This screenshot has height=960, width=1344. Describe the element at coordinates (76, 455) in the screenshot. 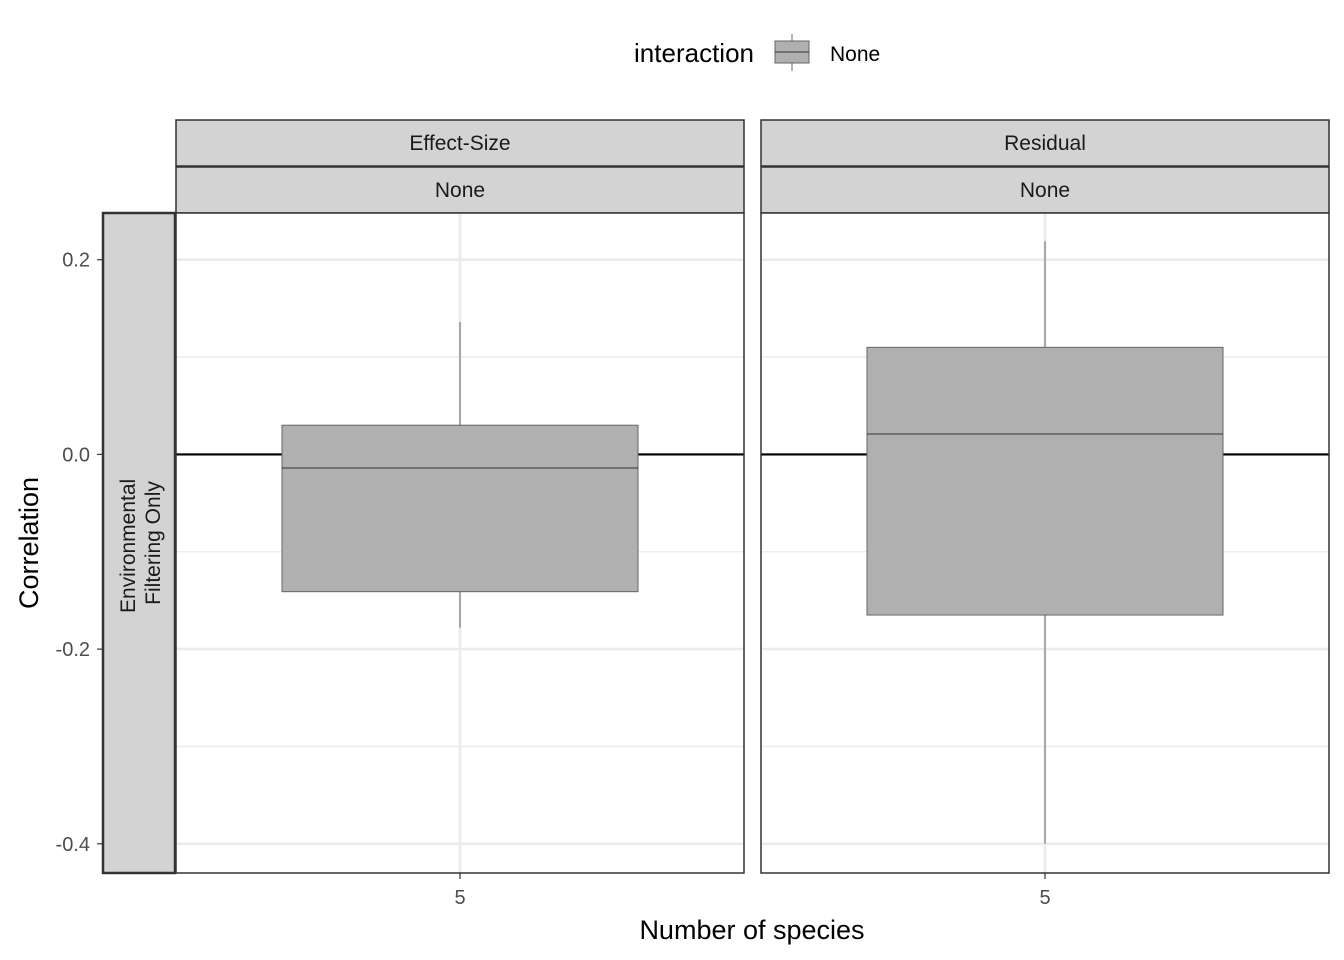

I see `y-tick-label: 0.0` at that location.